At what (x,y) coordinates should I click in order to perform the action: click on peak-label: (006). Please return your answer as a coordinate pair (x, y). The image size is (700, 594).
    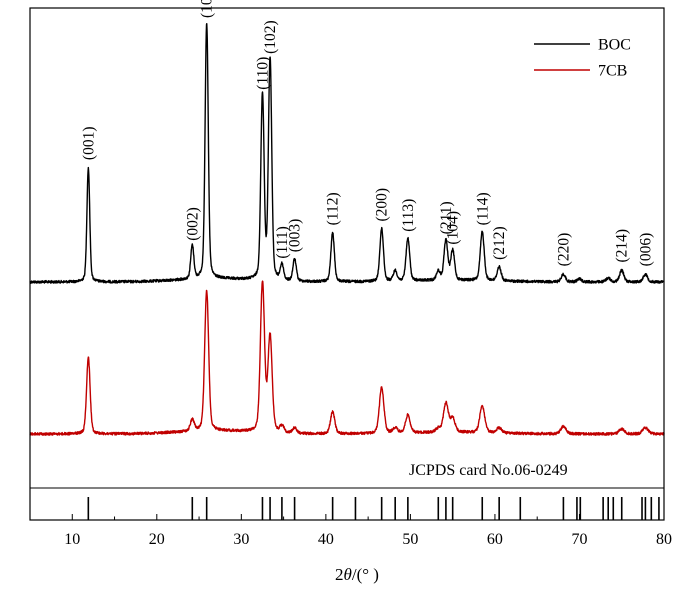
    Looking at the image, I should click on (645, 250).